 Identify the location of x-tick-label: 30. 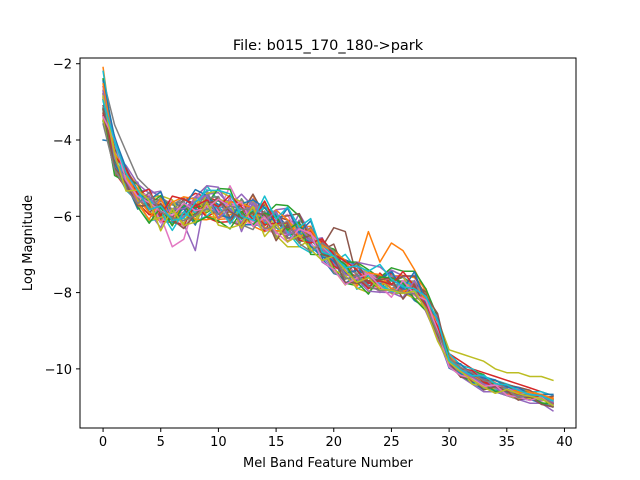
(449, 442).